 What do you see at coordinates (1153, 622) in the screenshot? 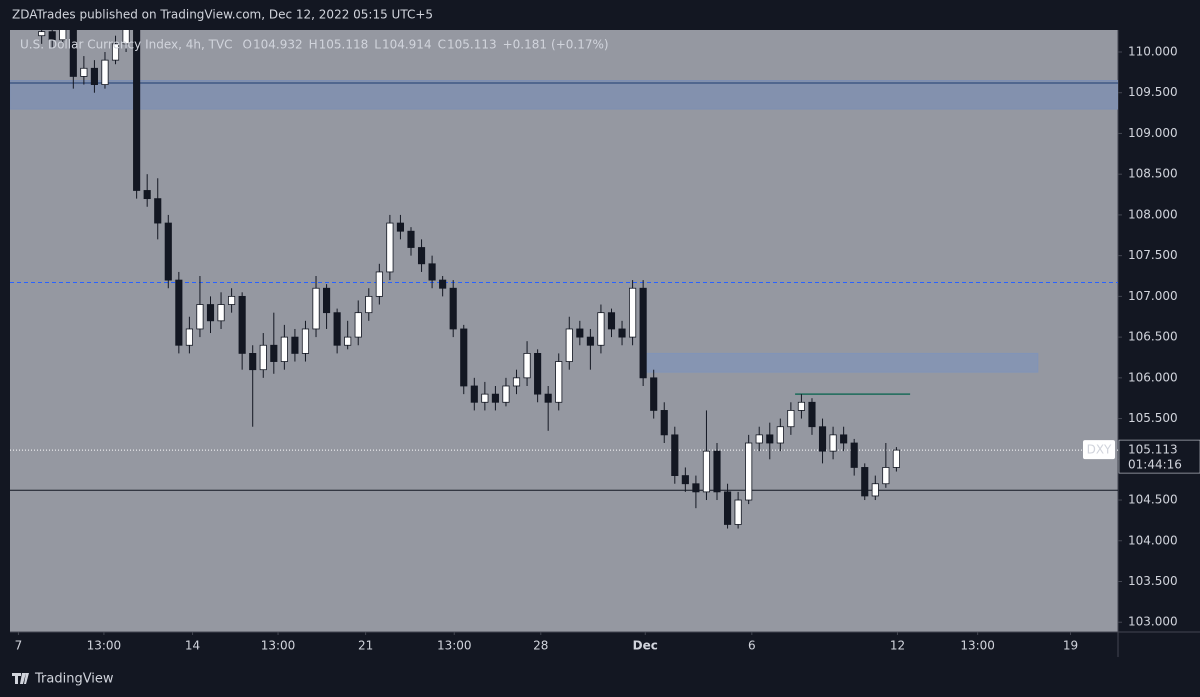
I see `y-tick-label: 103.000` at bounding box center [1153, 622].